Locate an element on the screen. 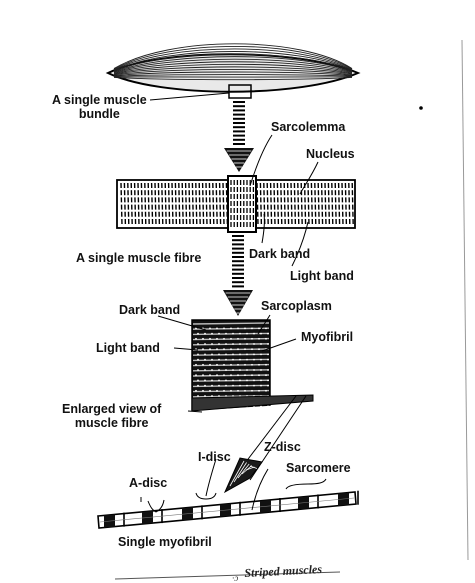  zoom-arrow-fibre-to-enlarged is located at coordinates (238, 275).